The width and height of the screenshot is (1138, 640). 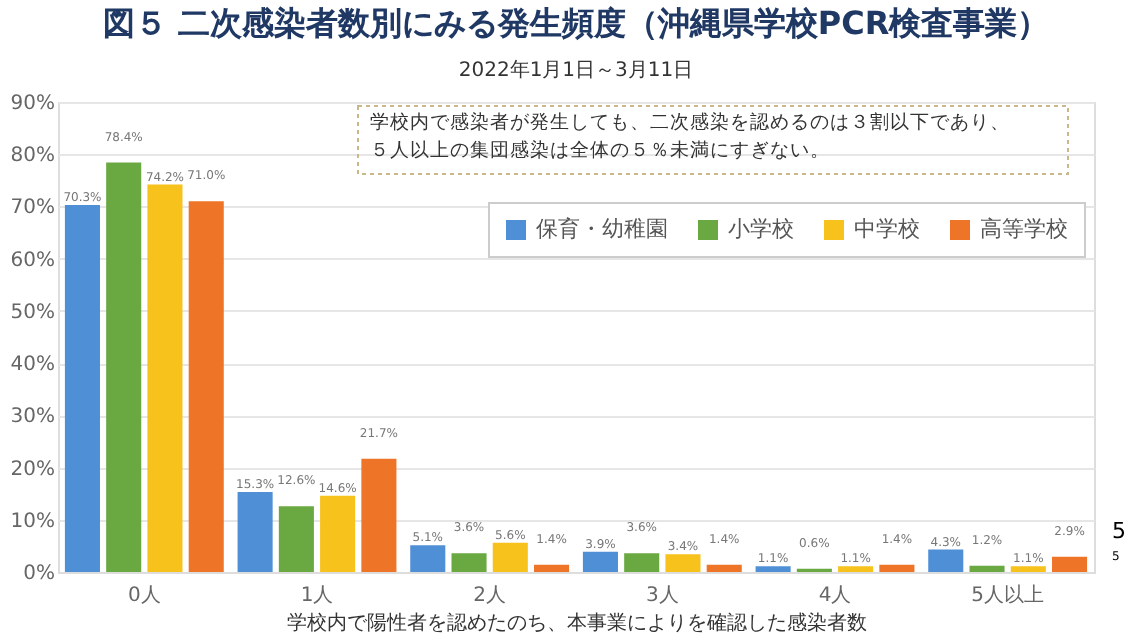 What do you see at coordinates (602, 229) in the screenshot?
I see `legend-label: 保育・幼稚園` at bounding box center [602, 229].